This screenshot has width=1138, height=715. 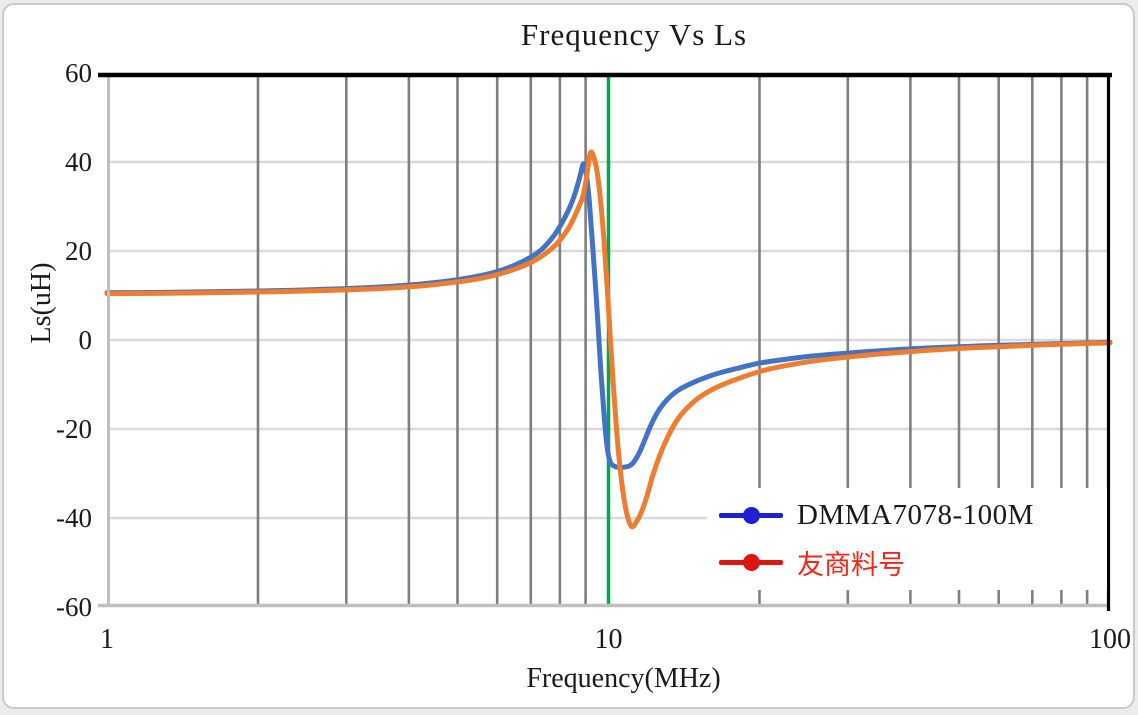 What do you see at coordinates (107, 639) in the screenshot?
I see `x-tick-label: 1` at bounding box center [107, 639].